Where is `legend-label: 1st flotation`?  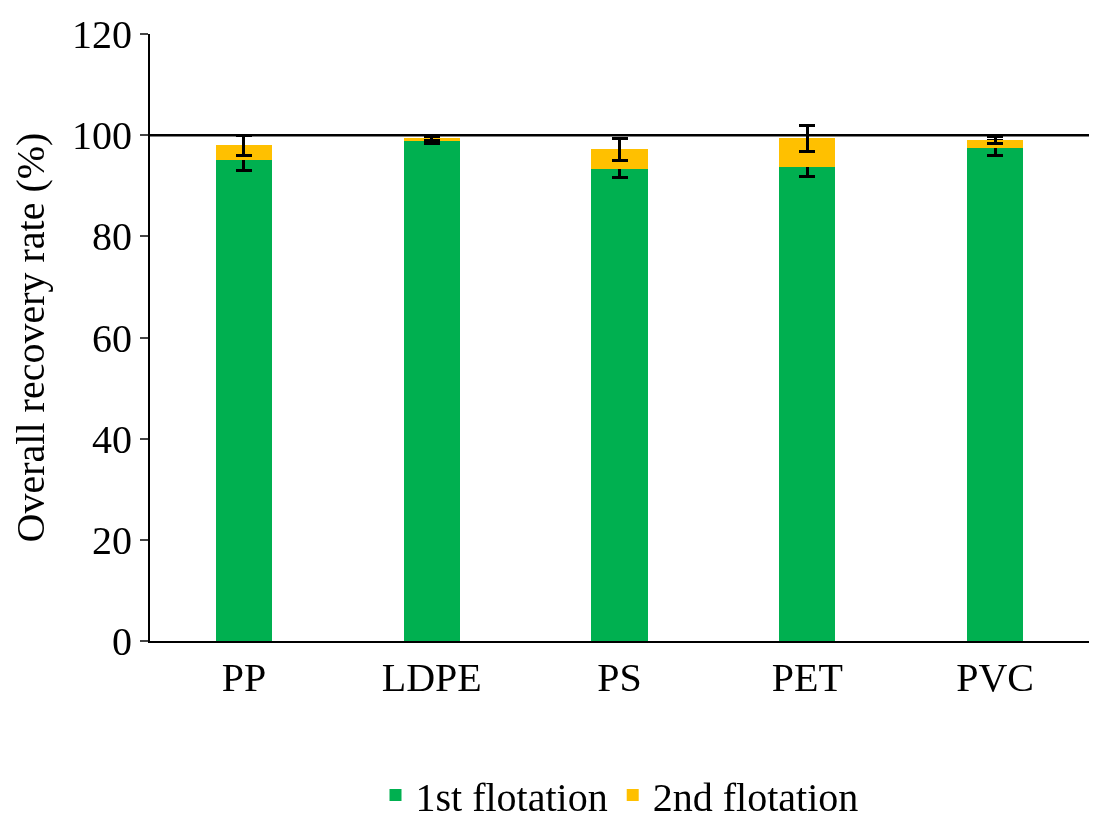
legend-label: 1st flotation is located at coordinates (511, 797).